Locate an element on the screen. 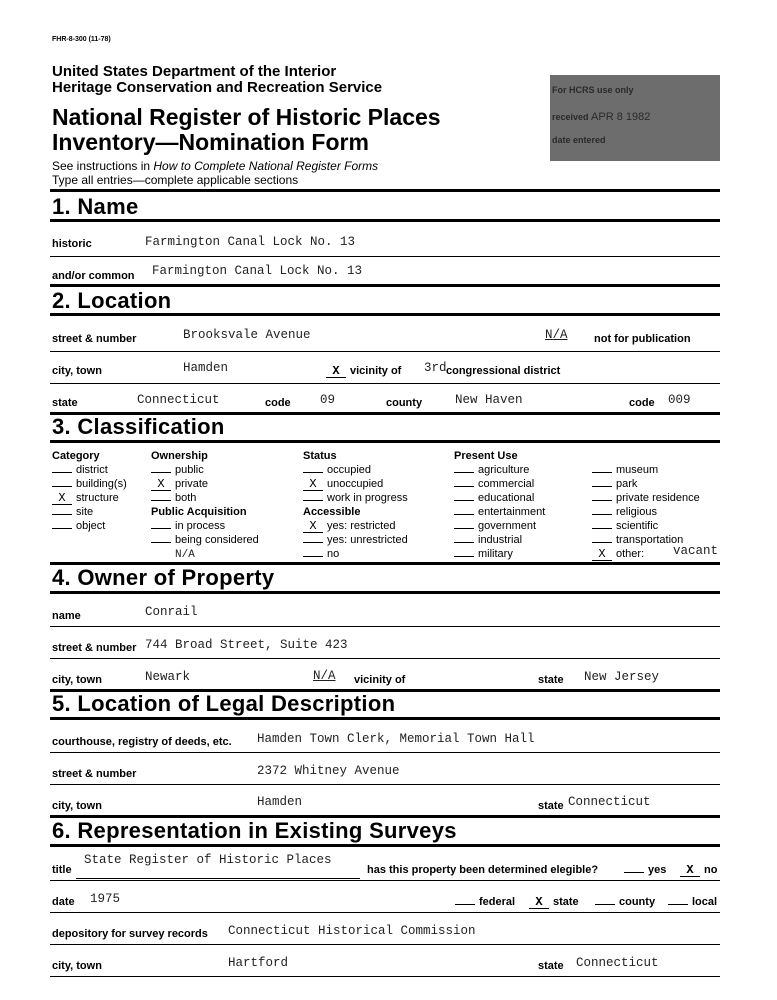  checkbox-option: entertainment is located at coordinates (499, 512).